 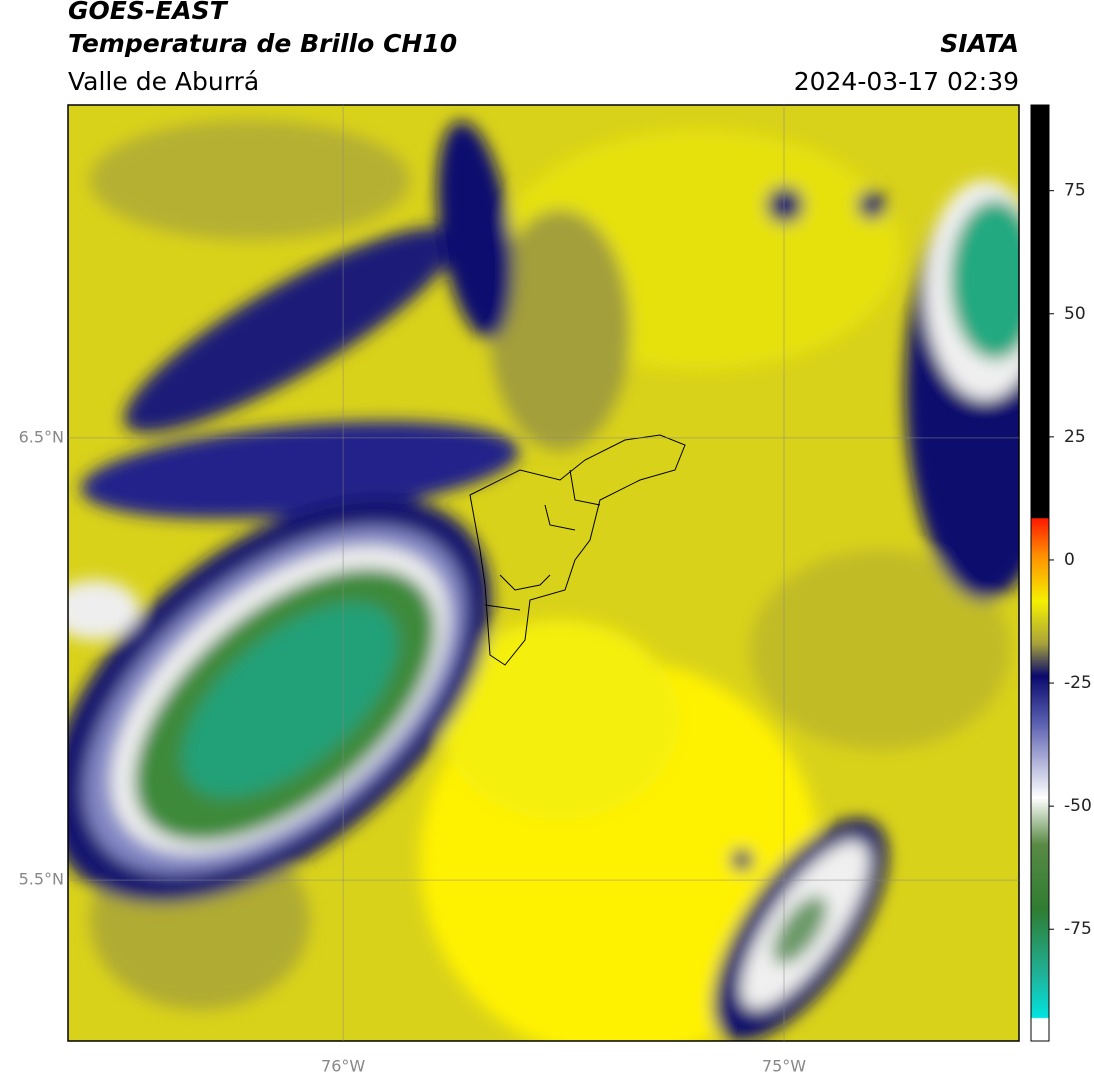 What do you see at coordinates (41, 436) in the screenshot?
I see `lat-label: 6.5°N` at bounding box center [41, 436].